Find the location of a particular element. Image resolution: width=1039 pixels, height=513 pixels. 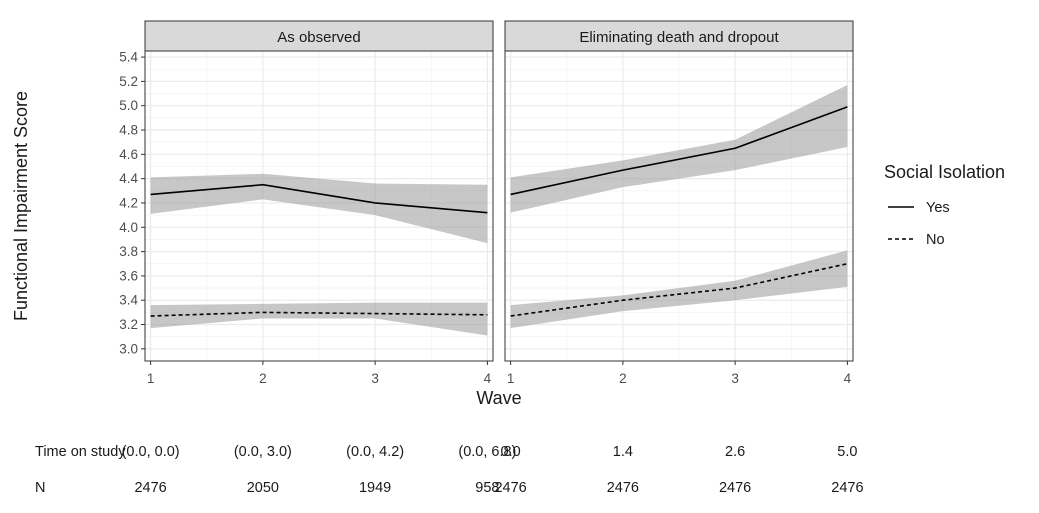

time-on-study-value: 5.0 is located at coordinates (847, 452).